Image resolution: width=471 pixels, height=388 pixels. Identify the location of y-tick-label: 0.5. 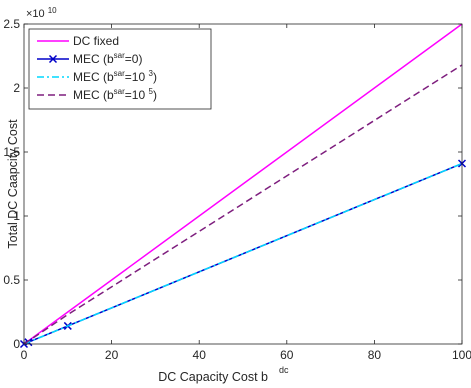
(11, 280).